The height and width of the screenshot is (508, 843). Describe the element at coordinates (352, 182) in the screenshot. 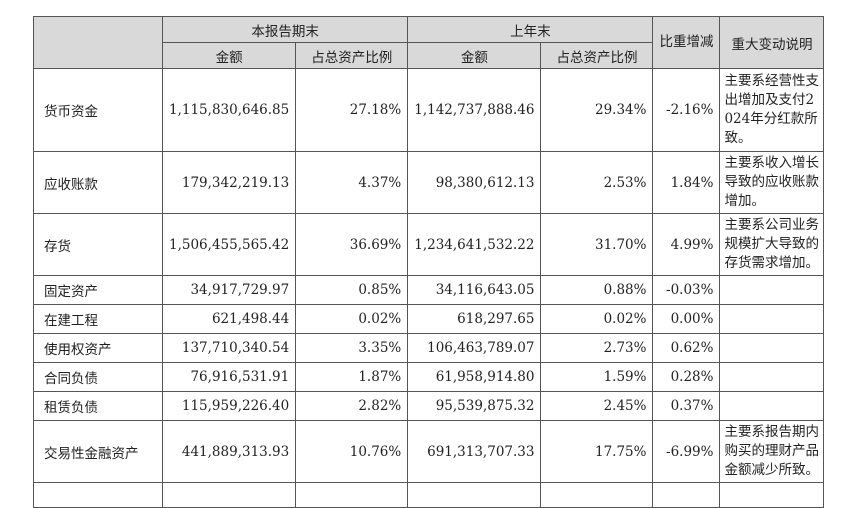

I see `current-ratio: 4.37%` at that location.